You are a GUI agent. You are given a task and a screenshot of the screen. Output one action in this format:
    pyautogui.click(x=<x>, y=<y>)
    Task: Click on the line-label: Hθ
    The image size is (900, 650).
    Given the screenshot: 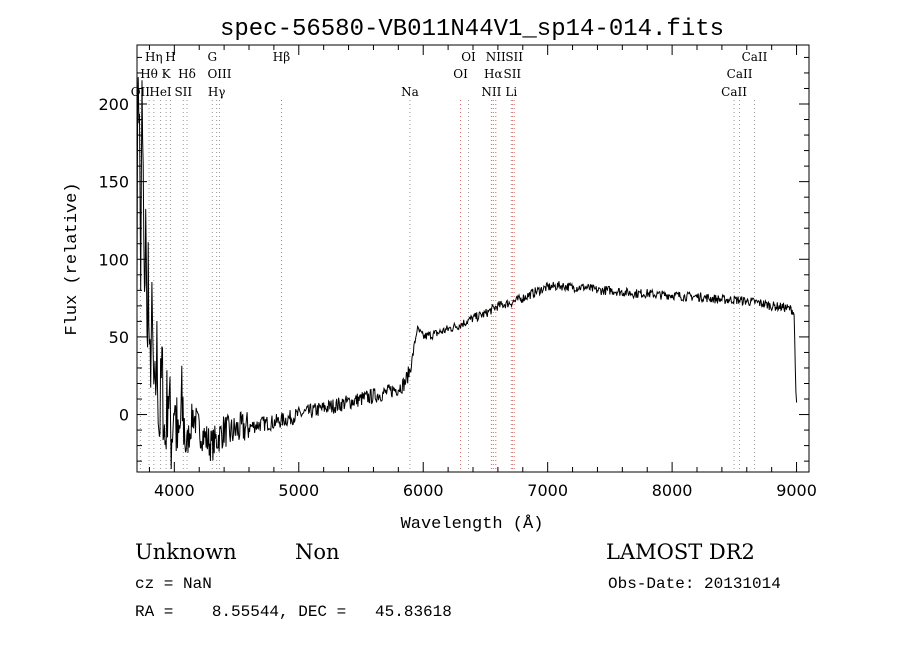 What is the action you would take?
    pyautogui.click(x=149, y=74)
    